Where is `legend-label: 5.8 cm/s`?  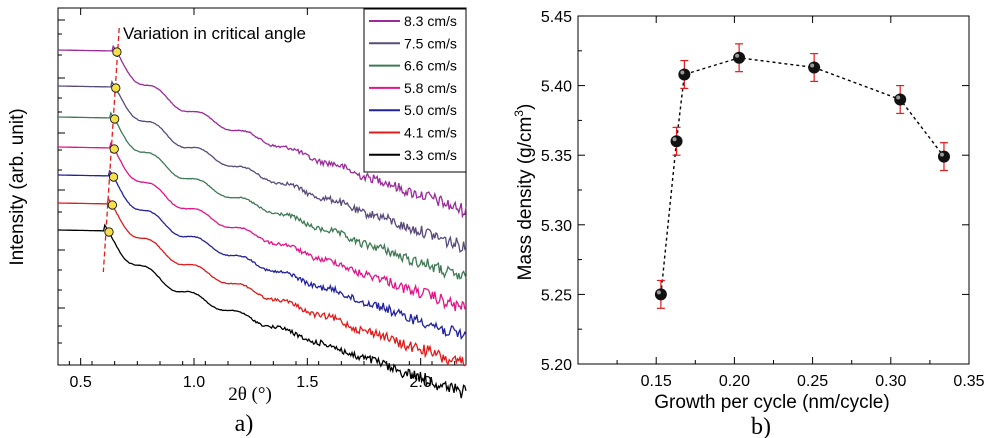
legend-label: 5.8 cm/s is located at coordinates (430, 88).